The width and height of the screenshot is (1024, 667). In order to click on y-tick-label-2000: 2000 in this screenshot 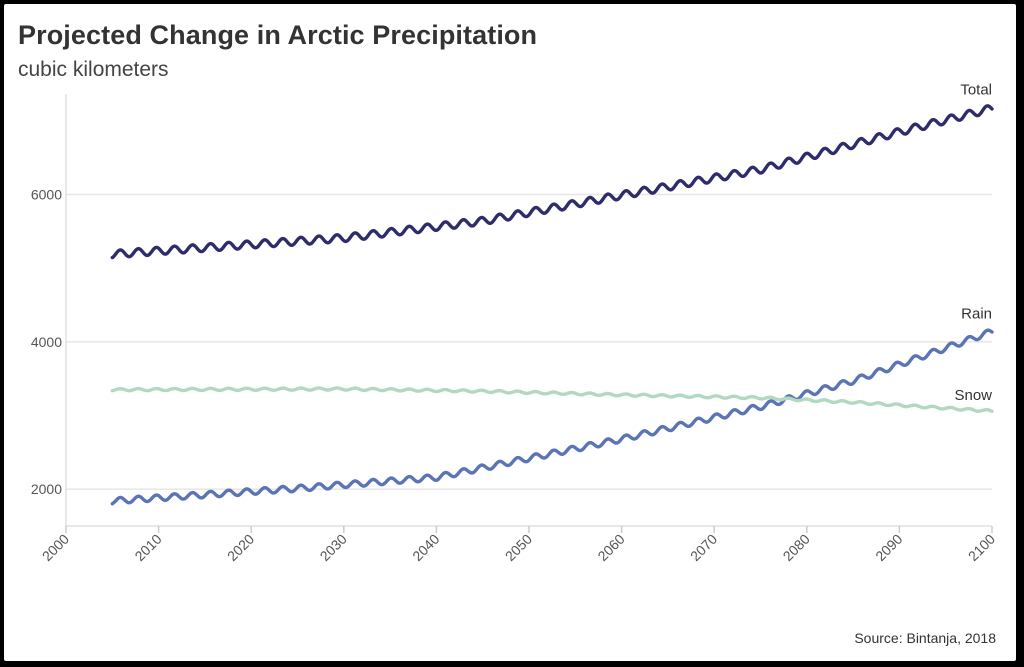, I will do `click(46, 489)`.